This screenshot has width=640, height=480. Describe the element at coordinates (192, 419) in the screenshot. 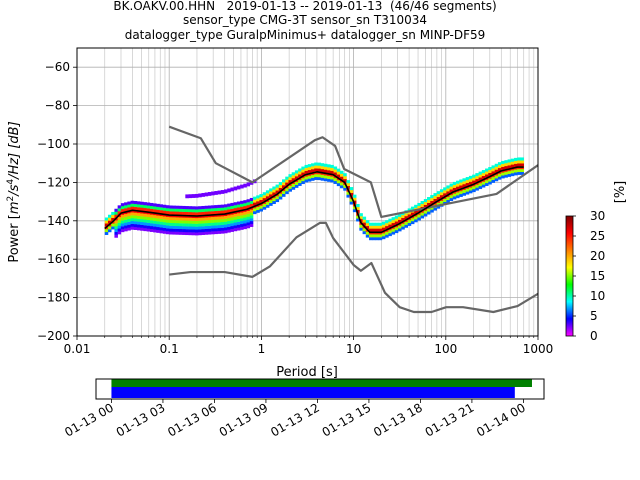

I see `time-tick-label: 01-13 06` at that location.